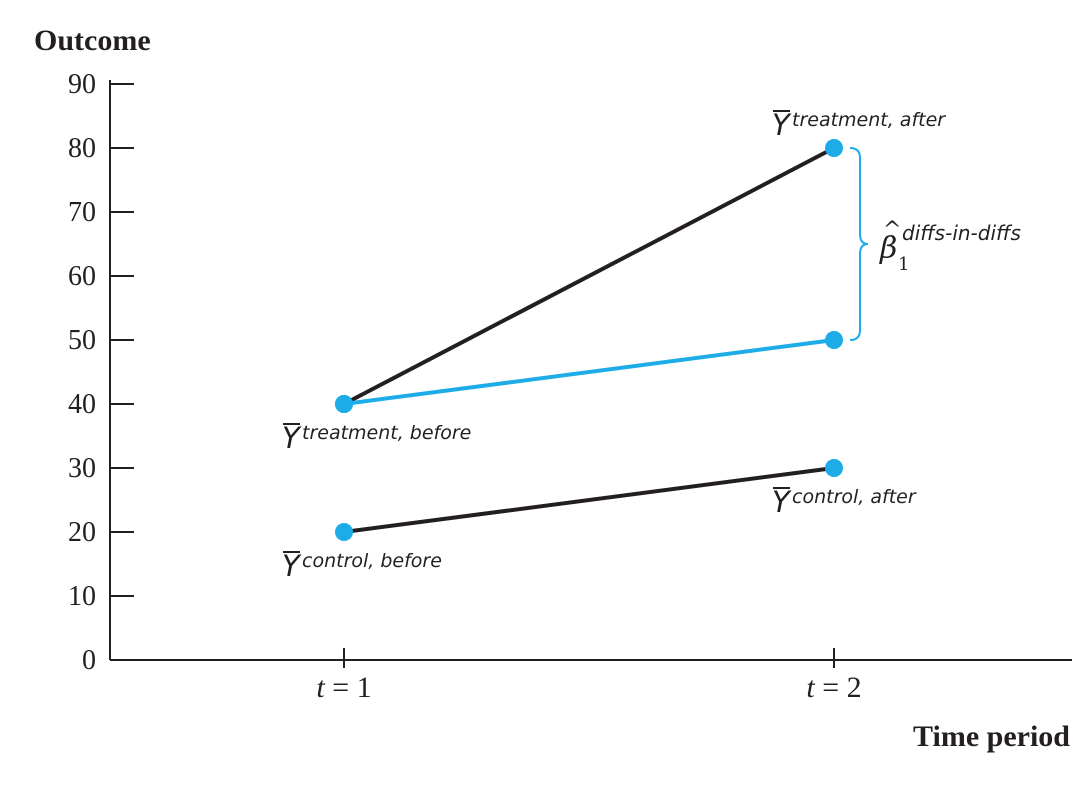 The height and width of the screenshot is (796, 1082). Describe the element at coordinates (82, 596) in the screenshot. I see `y-tick-label: 10` at that location.